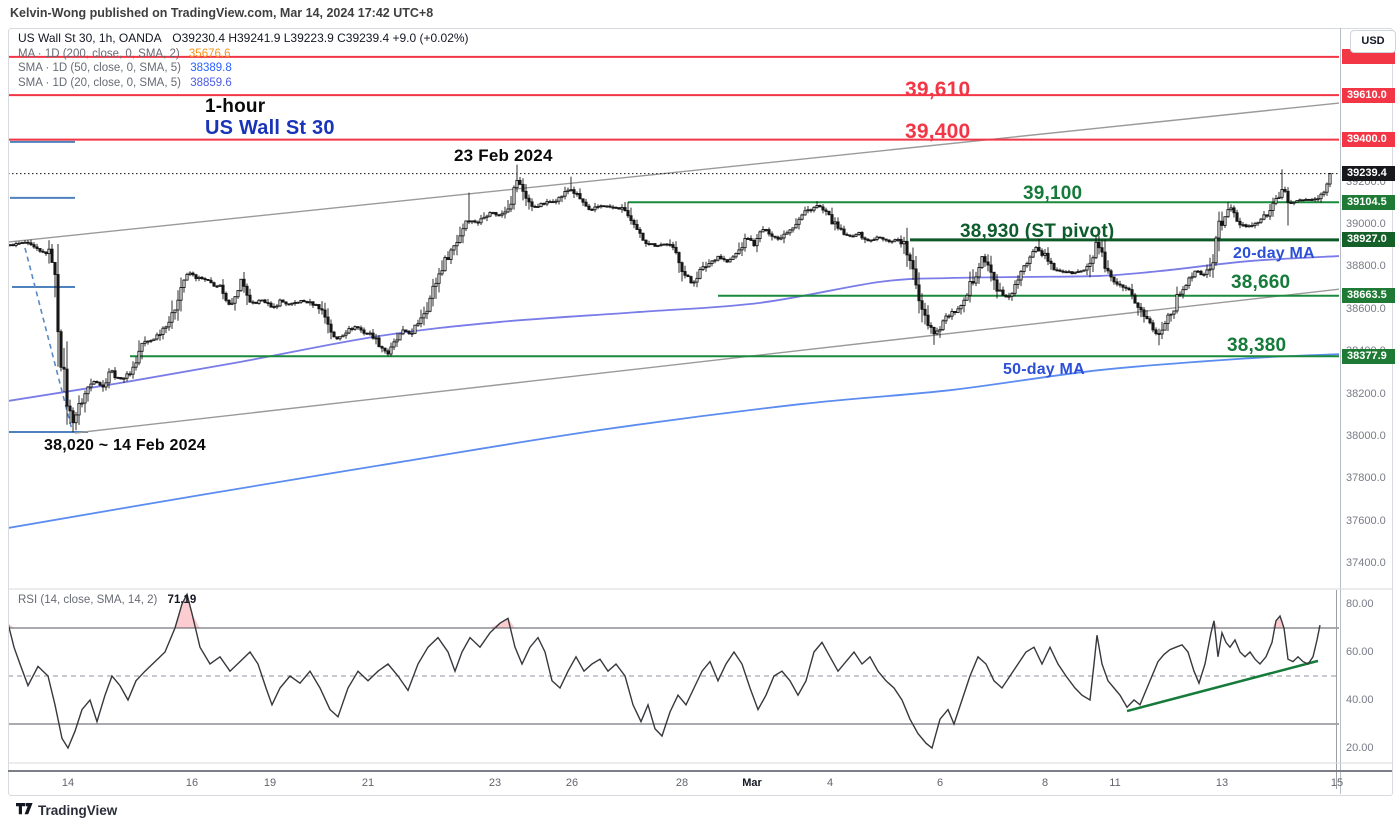 Image resolution: width=1400 pixels, height=829 pixels. I want to click on rsi-axis-tick-60.00: 60.00, so click(1360, 651).